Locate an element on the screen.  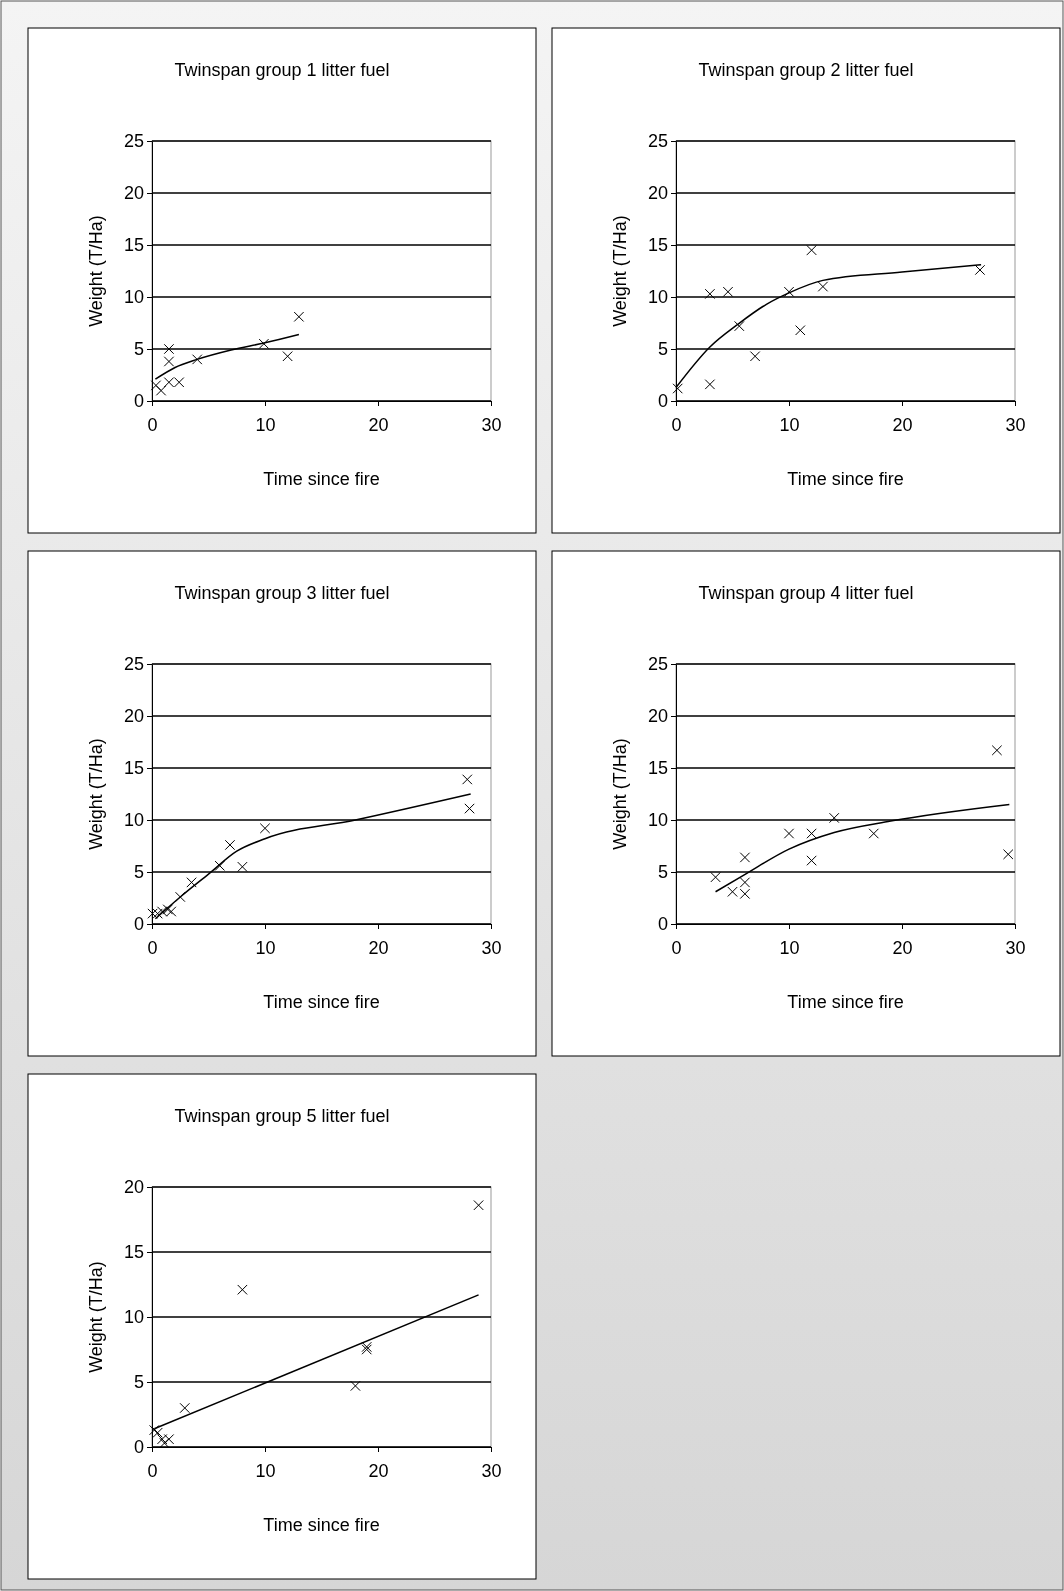
chart-title: Twinspan group 2 litter fuel is located at coordinates (806, 70).